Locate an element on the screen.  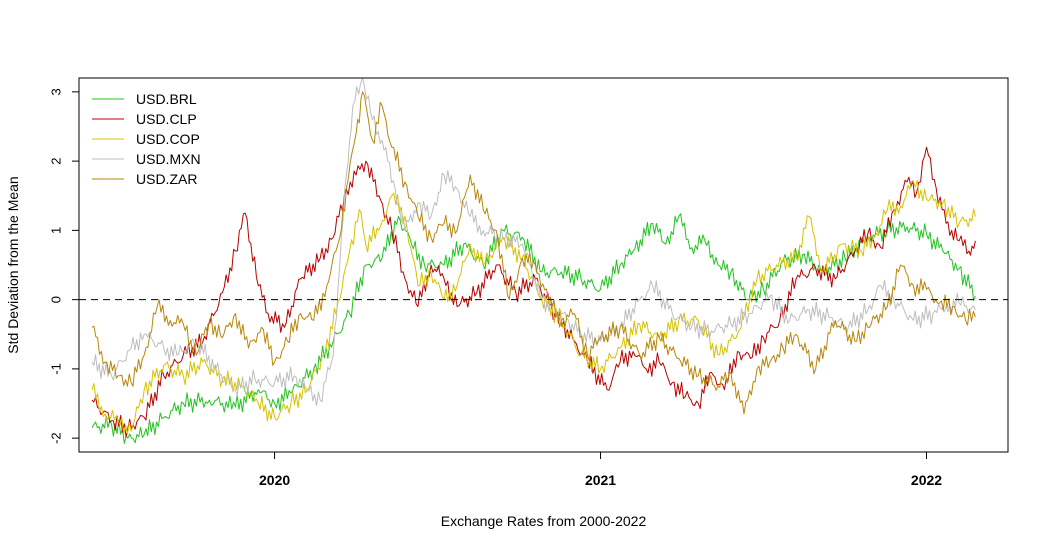
x-tick-label: 2021 is located at coordinates (600, 480).